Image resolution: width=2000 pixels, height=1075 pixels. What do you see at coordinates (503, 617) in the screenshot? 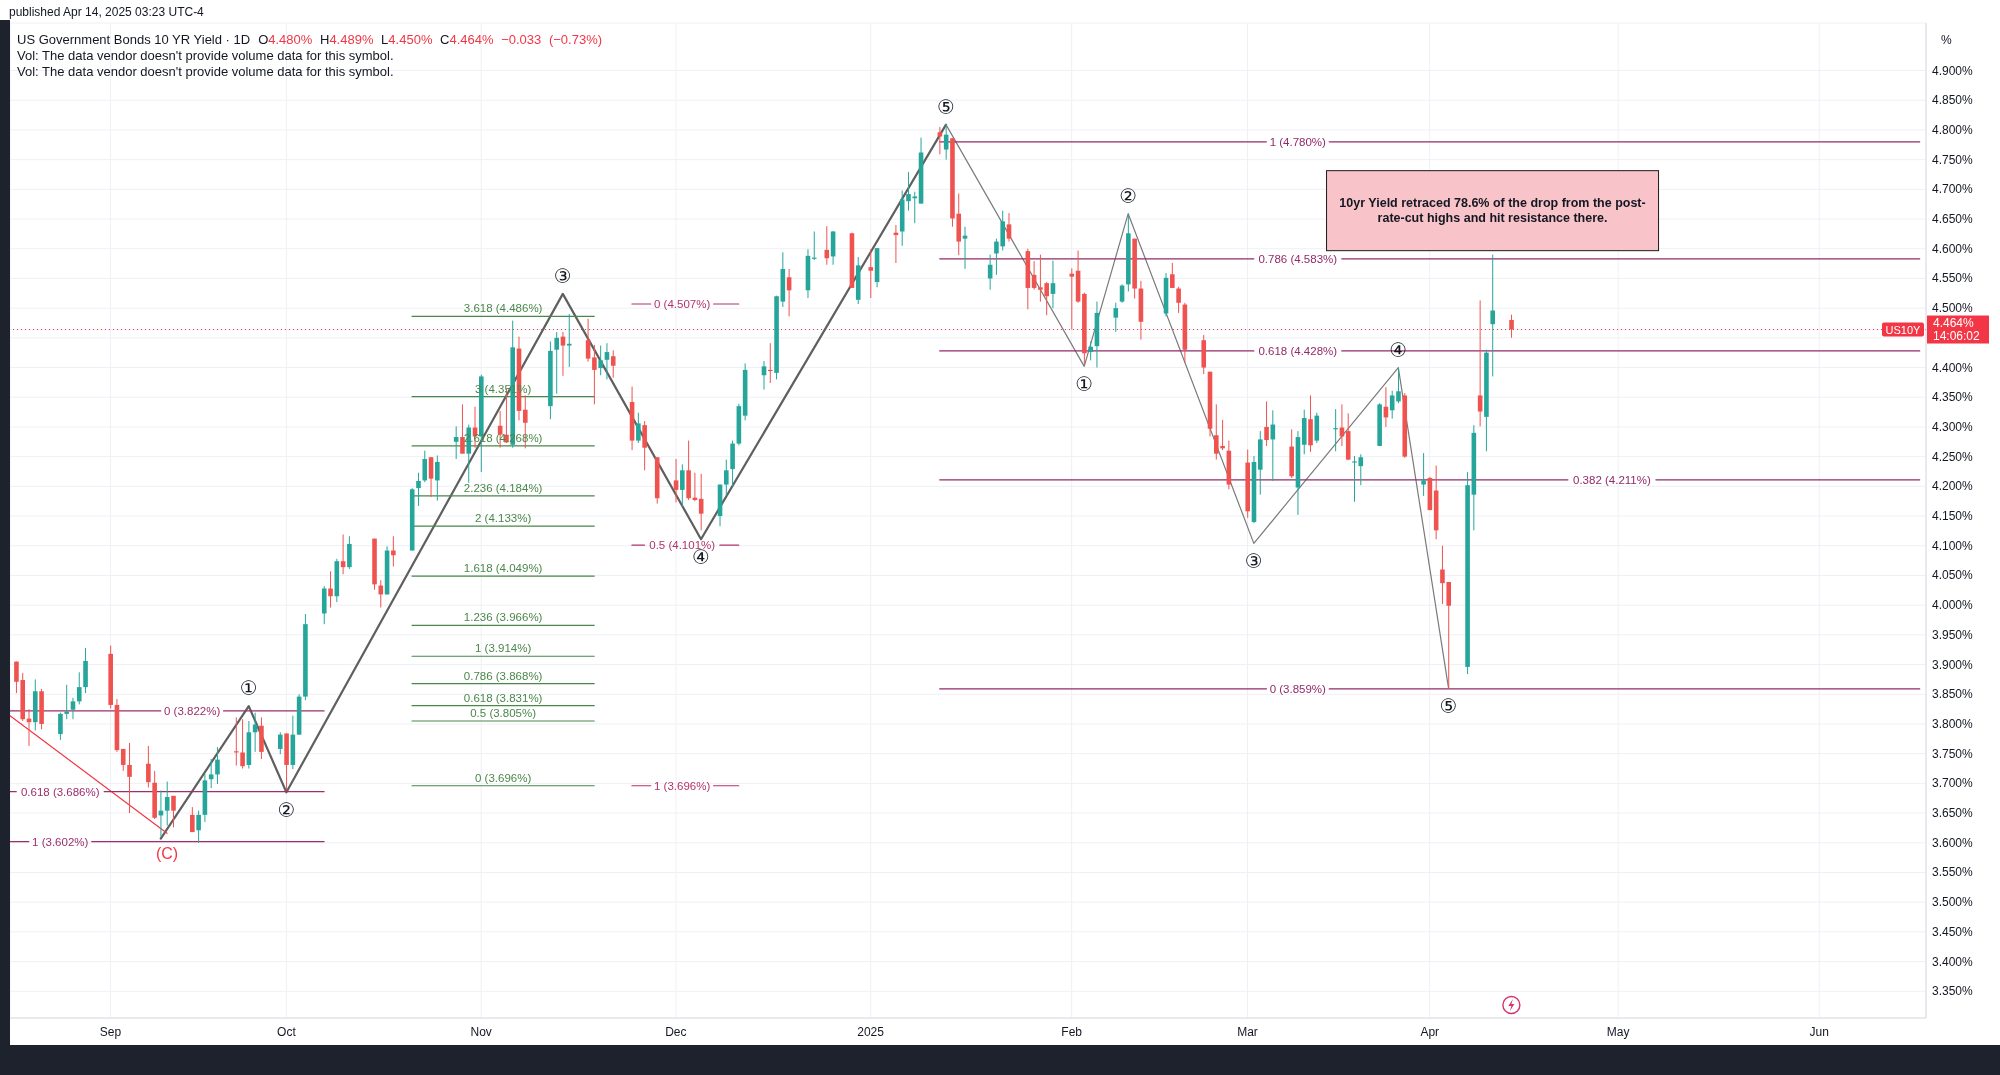
I see `series-label: 1.236 (3.966%)` at bounding box center [503, 617].